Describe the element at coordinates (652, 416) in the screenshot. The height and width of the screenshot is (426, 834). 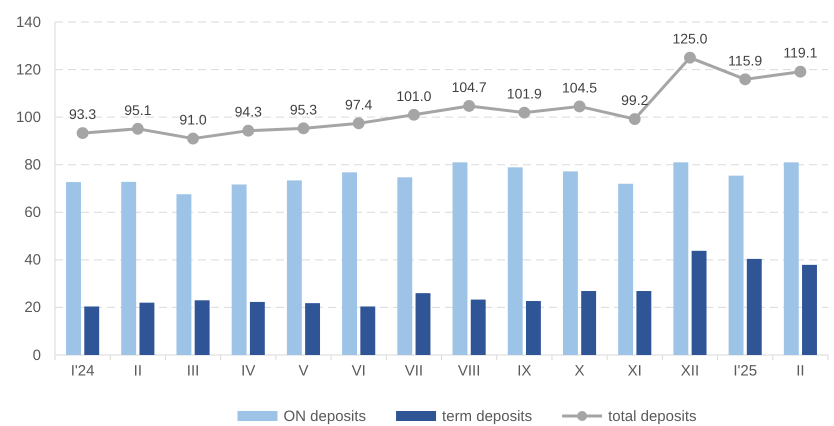
I see `legend-label: total deposits` at that location.